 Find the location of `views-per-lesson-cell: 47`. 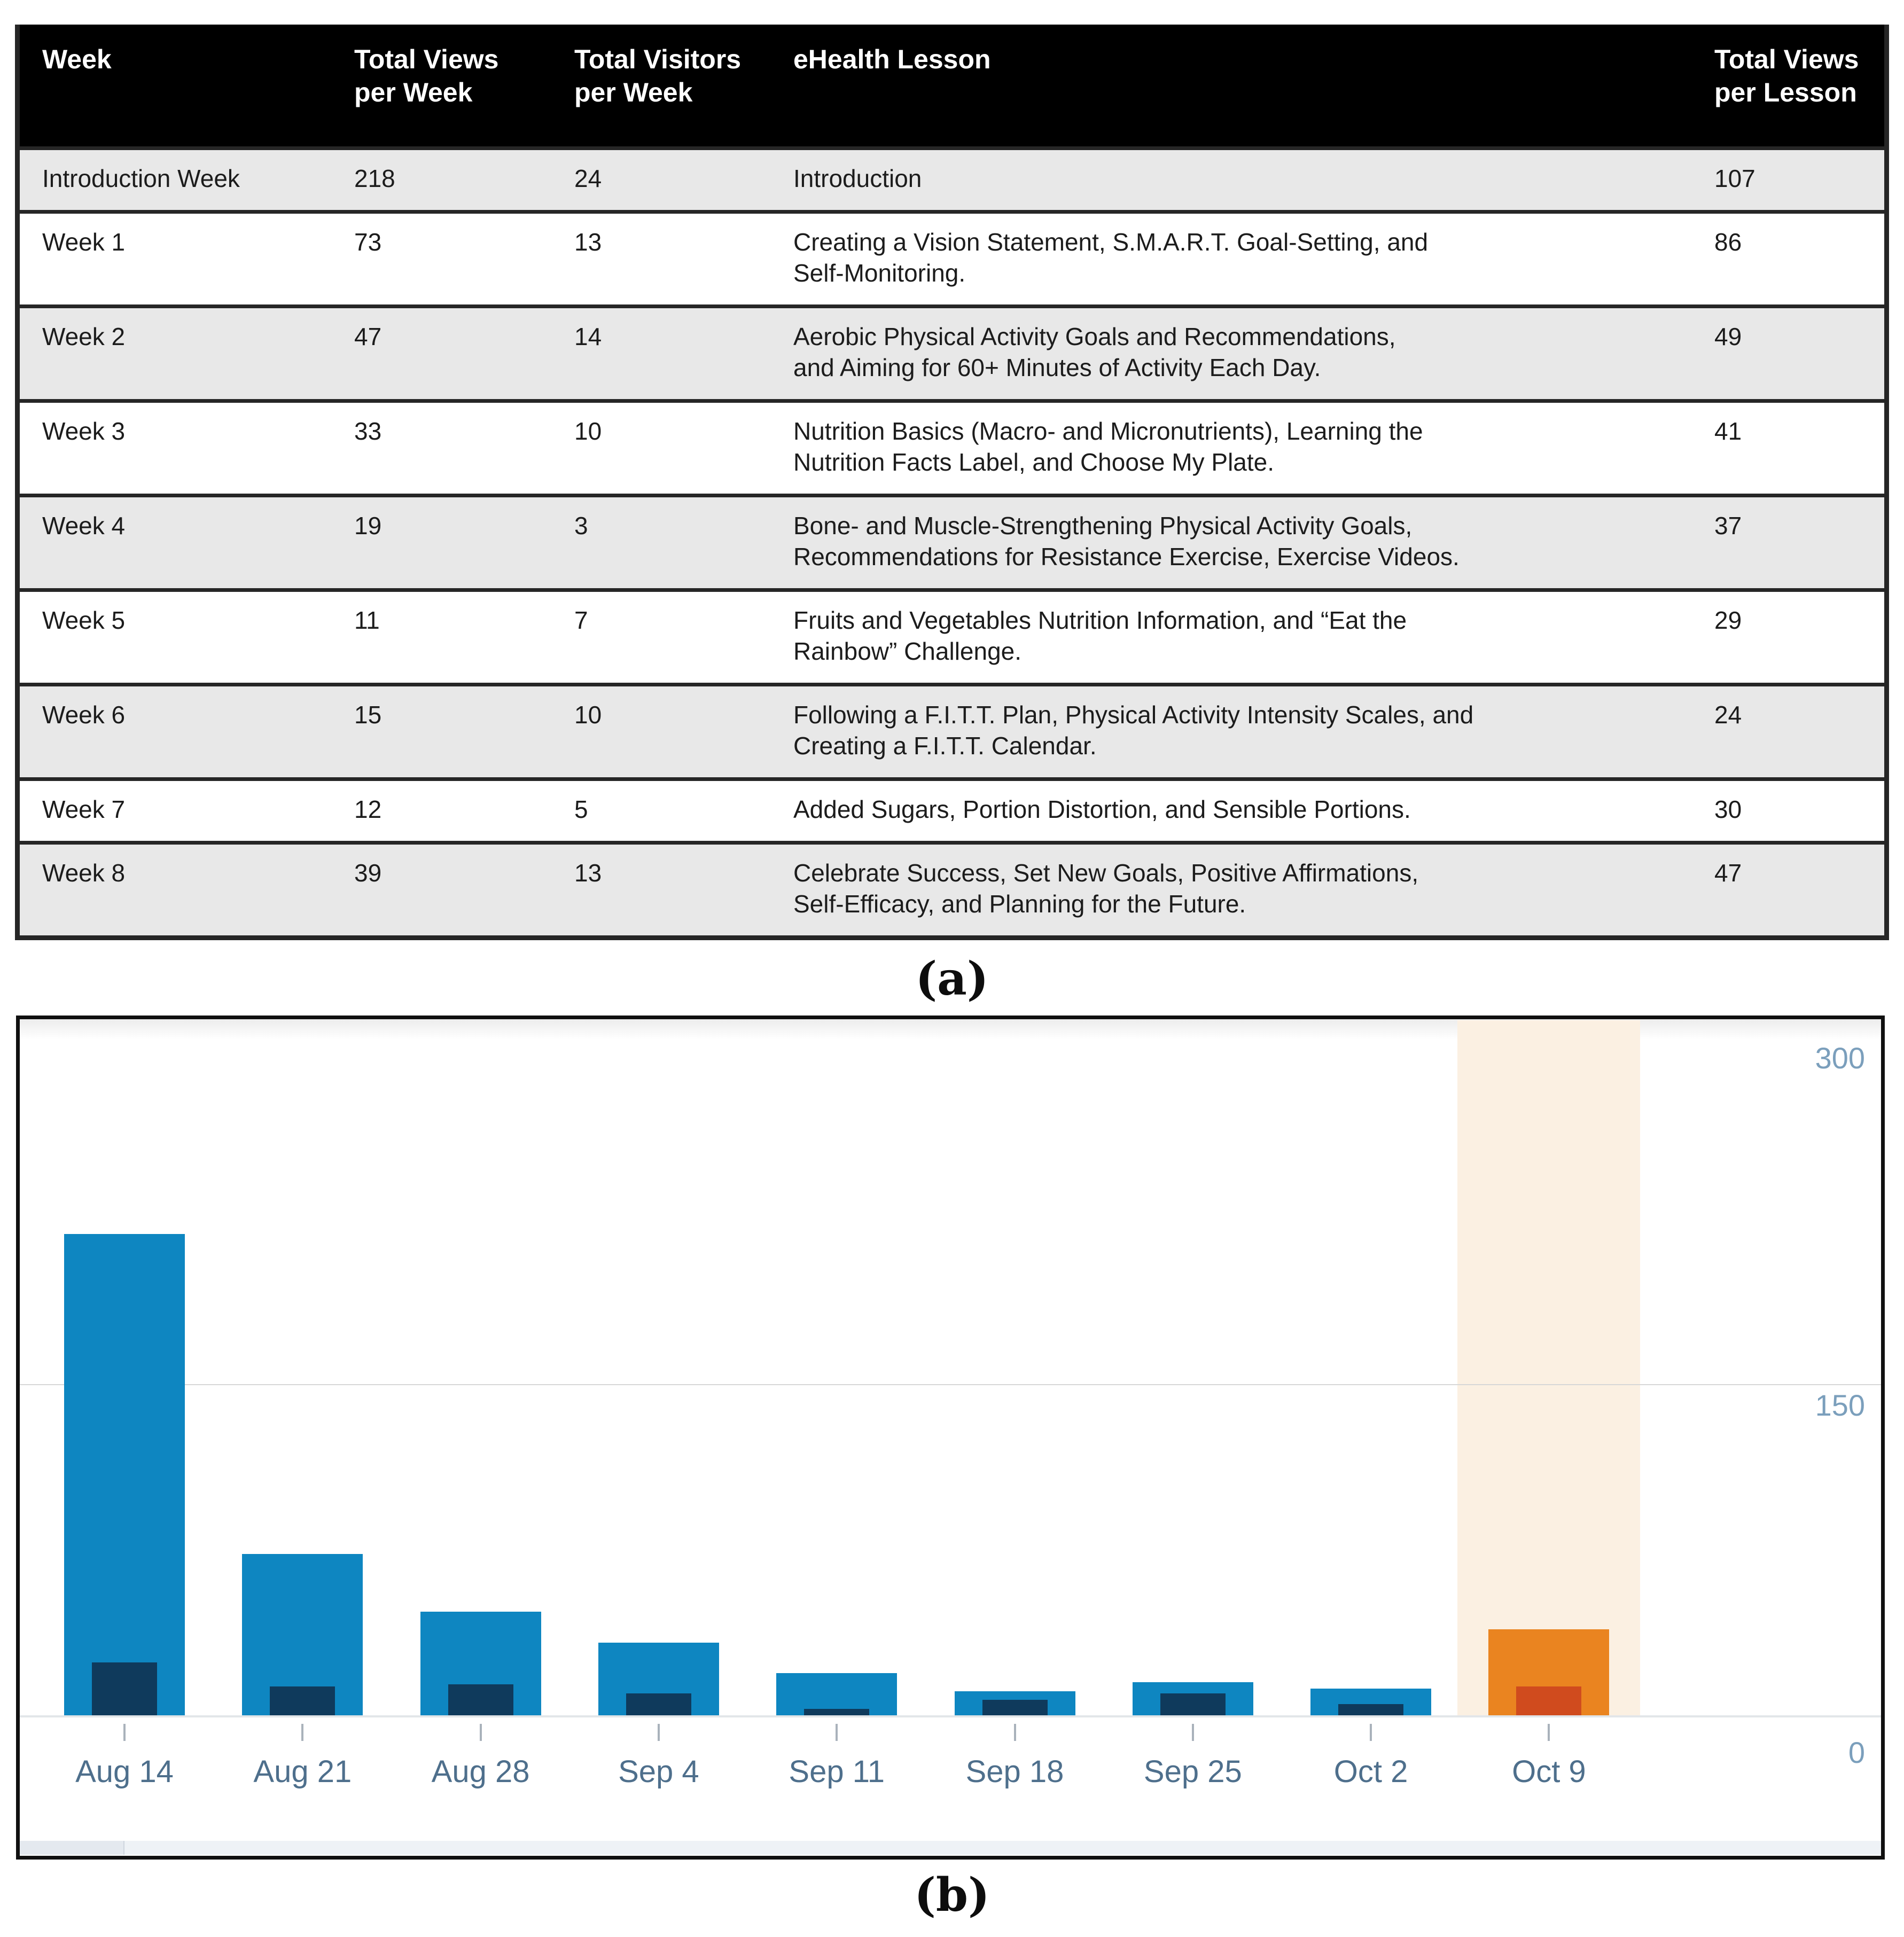

views-per-lesson-cell: 47 is located at coordinates (1728, 873).